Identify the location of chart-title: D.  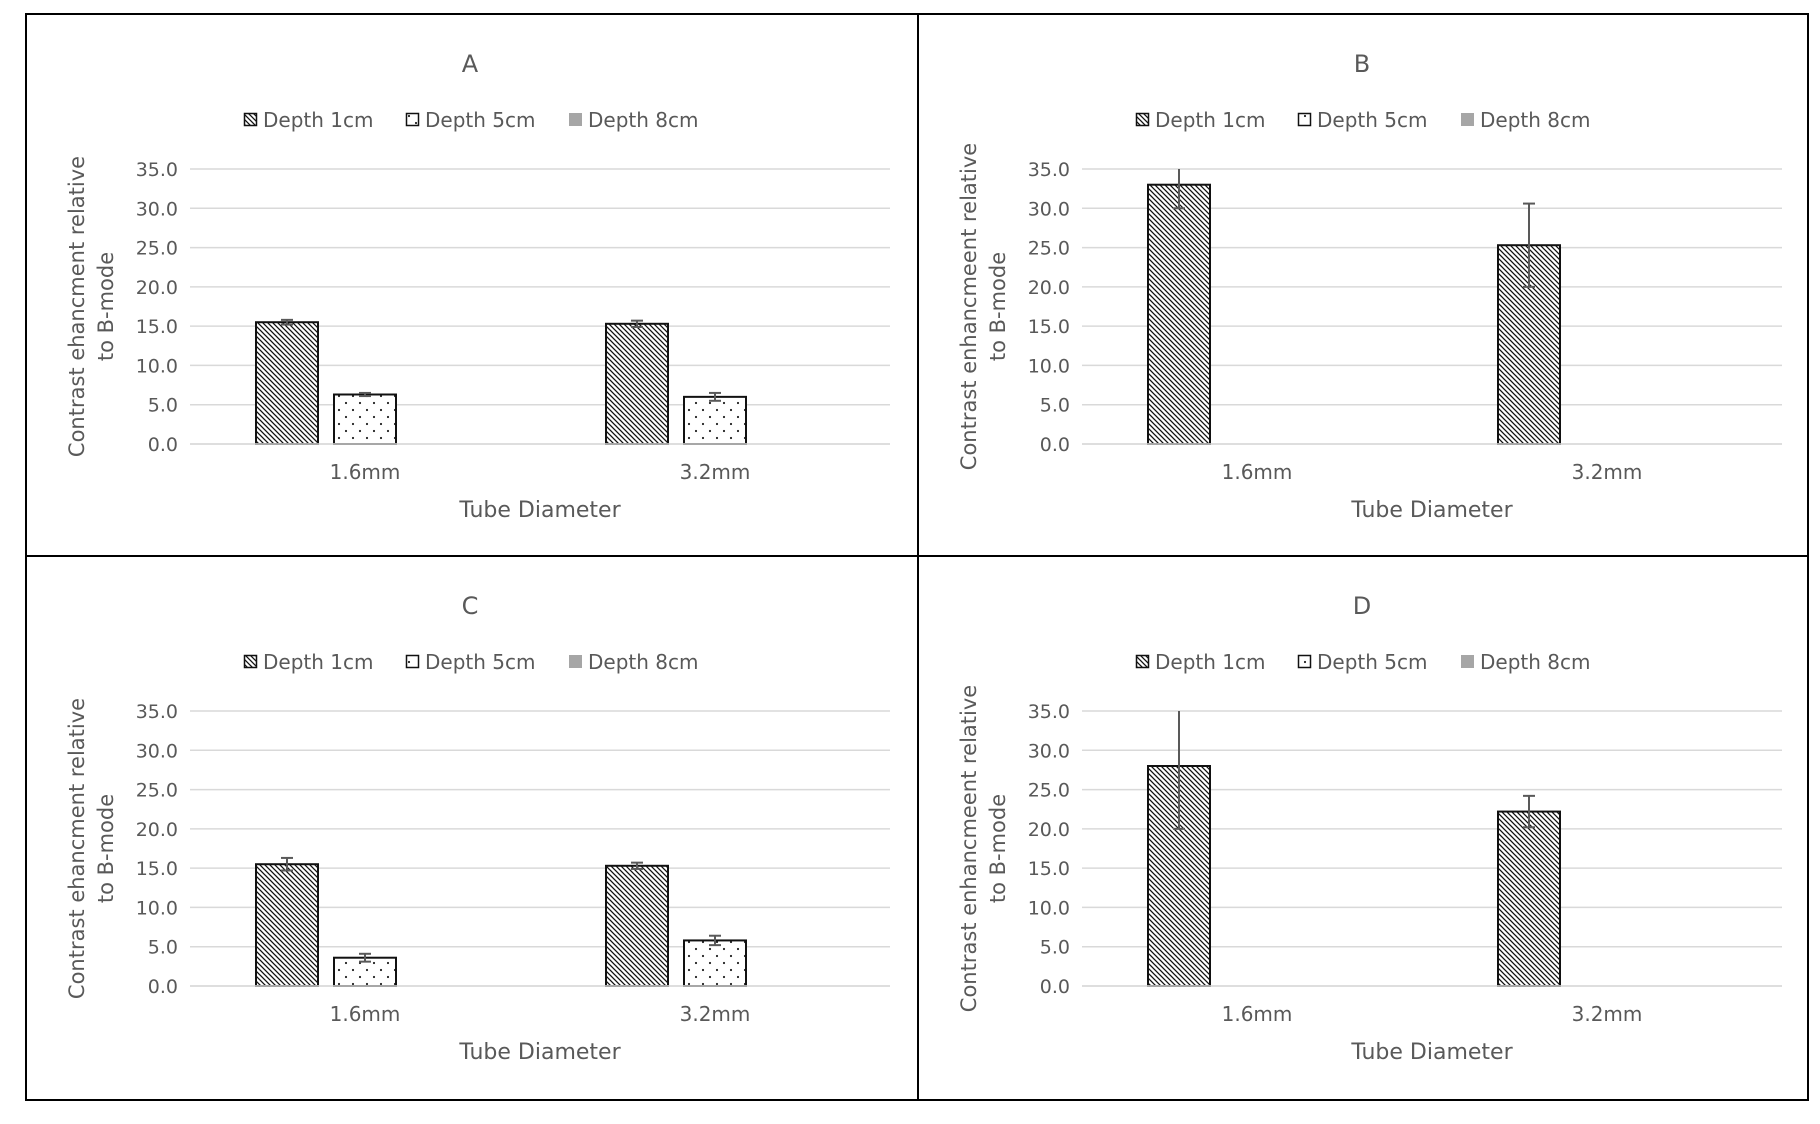
(1362, 606).